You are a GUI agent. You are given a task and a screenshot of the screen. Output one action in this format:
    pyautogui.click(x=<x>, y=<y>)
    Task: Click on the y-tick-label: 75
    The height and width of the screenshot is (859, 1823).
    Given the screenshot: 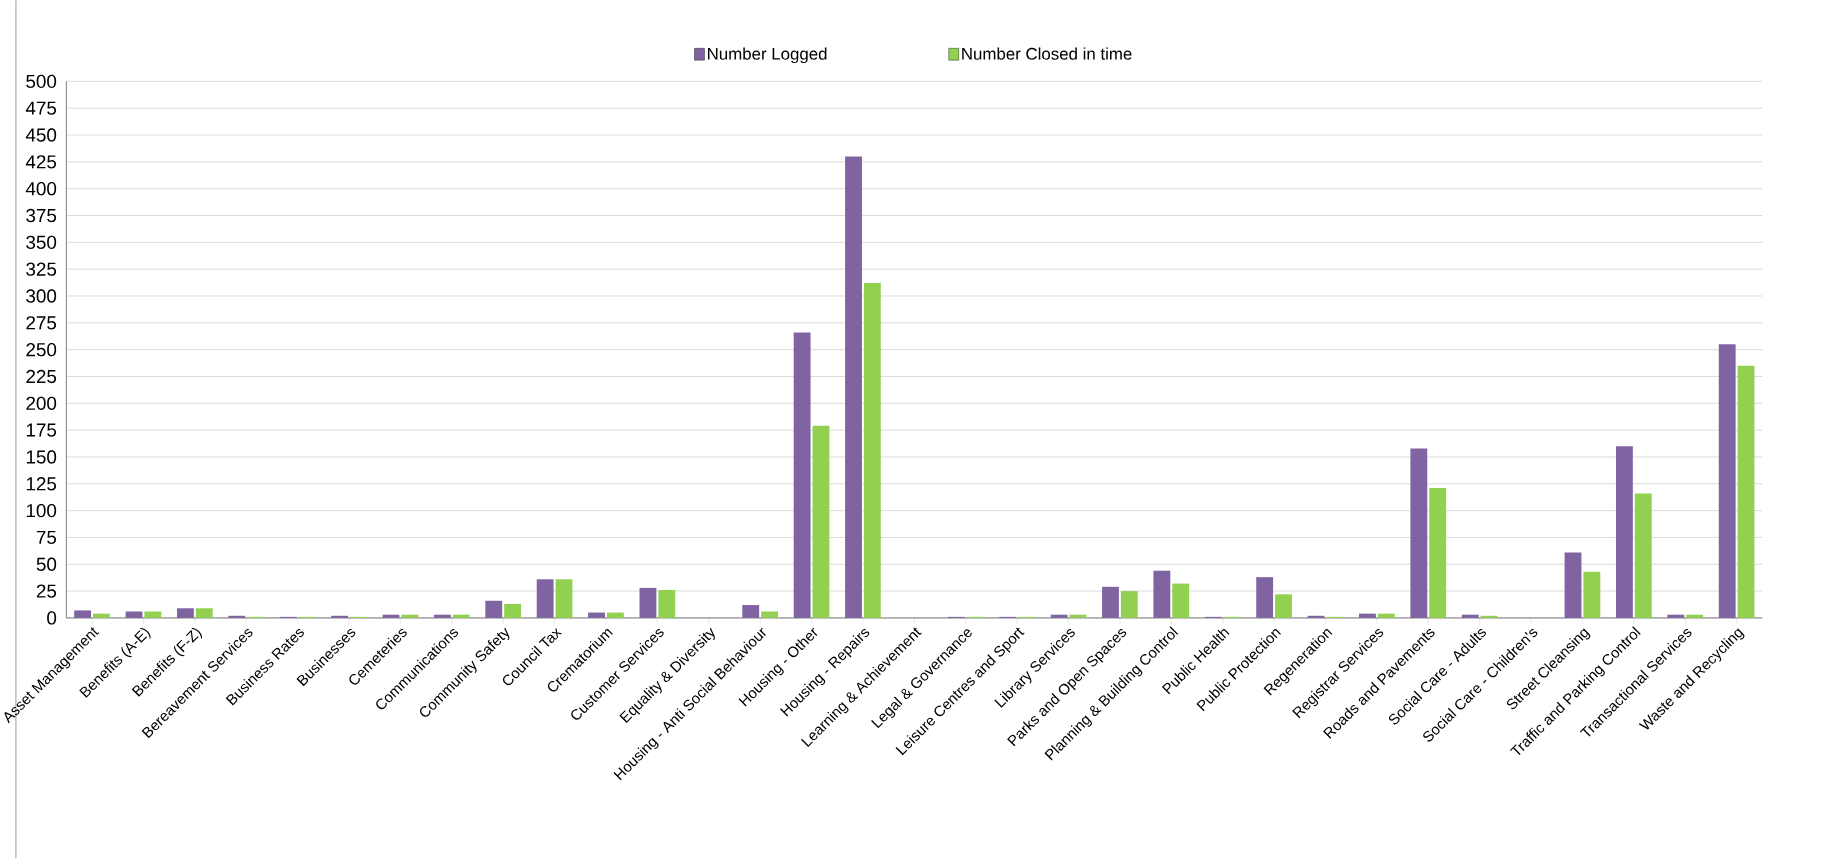 What is the action you would take?
    pyautogui.click(x=46, y=538)
    